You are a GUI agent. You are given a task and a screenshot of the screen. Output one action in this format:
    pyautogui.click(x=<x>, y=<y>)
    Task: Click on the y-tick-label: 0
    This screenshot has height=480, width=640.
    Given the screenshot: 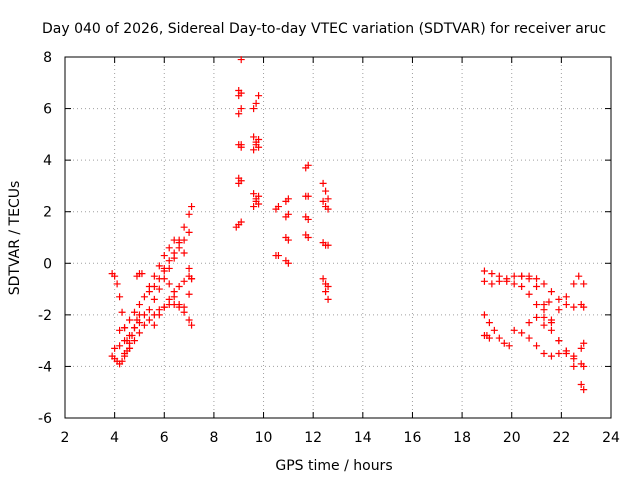 What is the action you would take?
    pyautogui.click(x=47, y=264)
    